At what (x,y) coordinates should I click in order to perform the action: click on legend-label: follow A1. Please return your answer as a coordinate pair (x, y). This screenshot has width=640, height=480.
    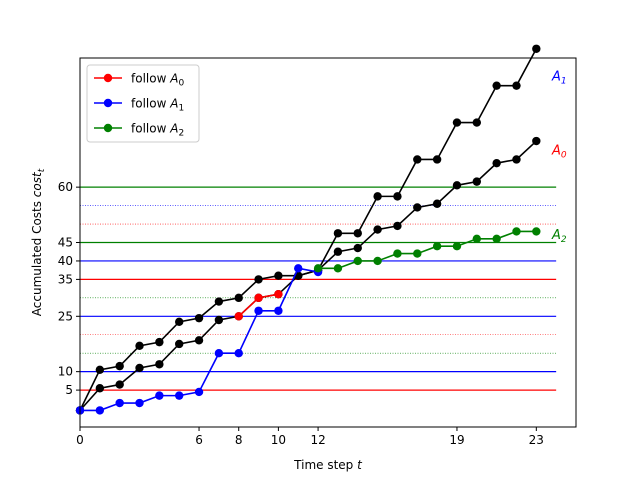
    Looking at the image, I should click on (157, 105).